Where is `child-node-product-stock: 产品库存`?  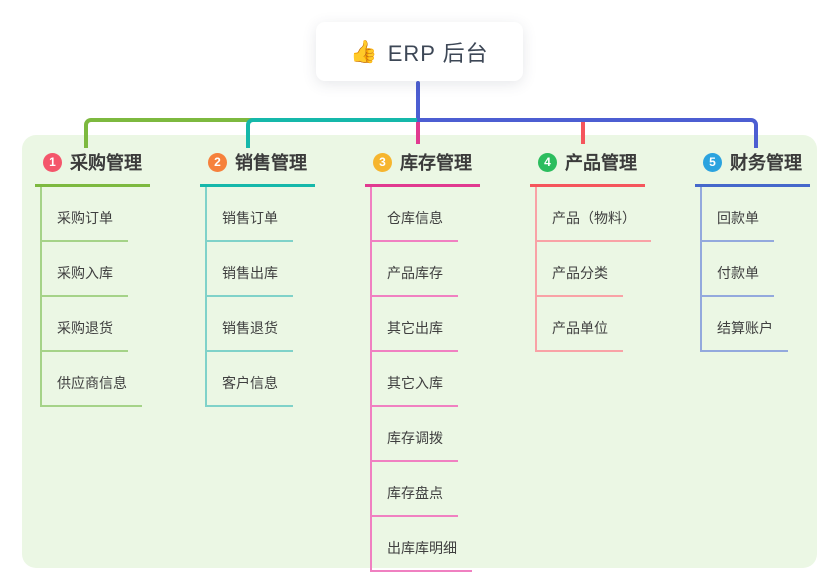
child-node-product-stock: 产品库存 is located at coordinates (414, 269).